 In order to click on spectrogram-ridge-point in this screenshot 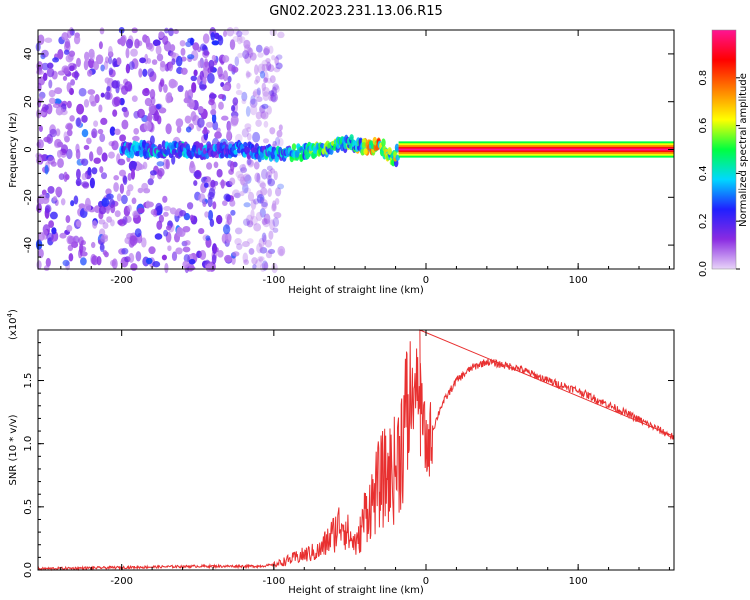, I will do `click(364, 141)`.